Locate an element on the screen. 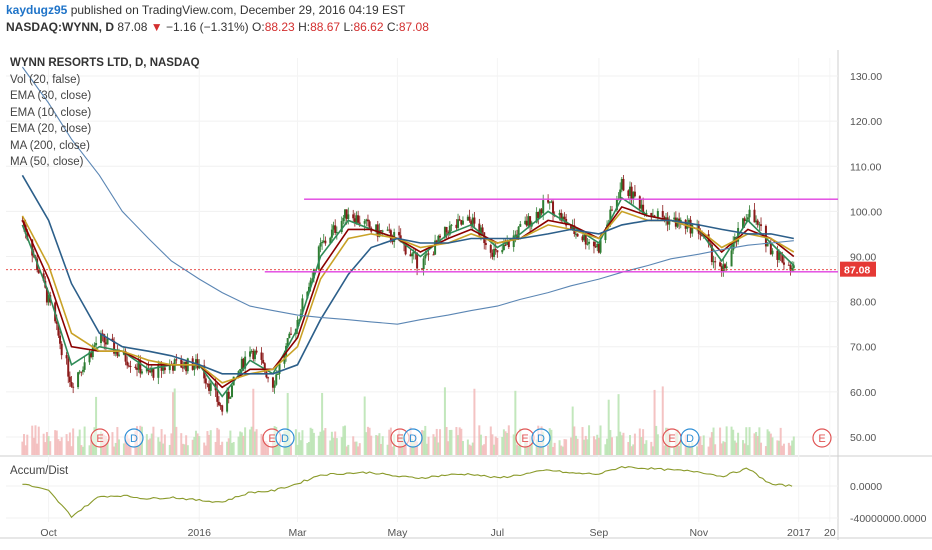 This screenshot has width=932, height=550. event-marker-label: E is located at coordinates (671, 439).